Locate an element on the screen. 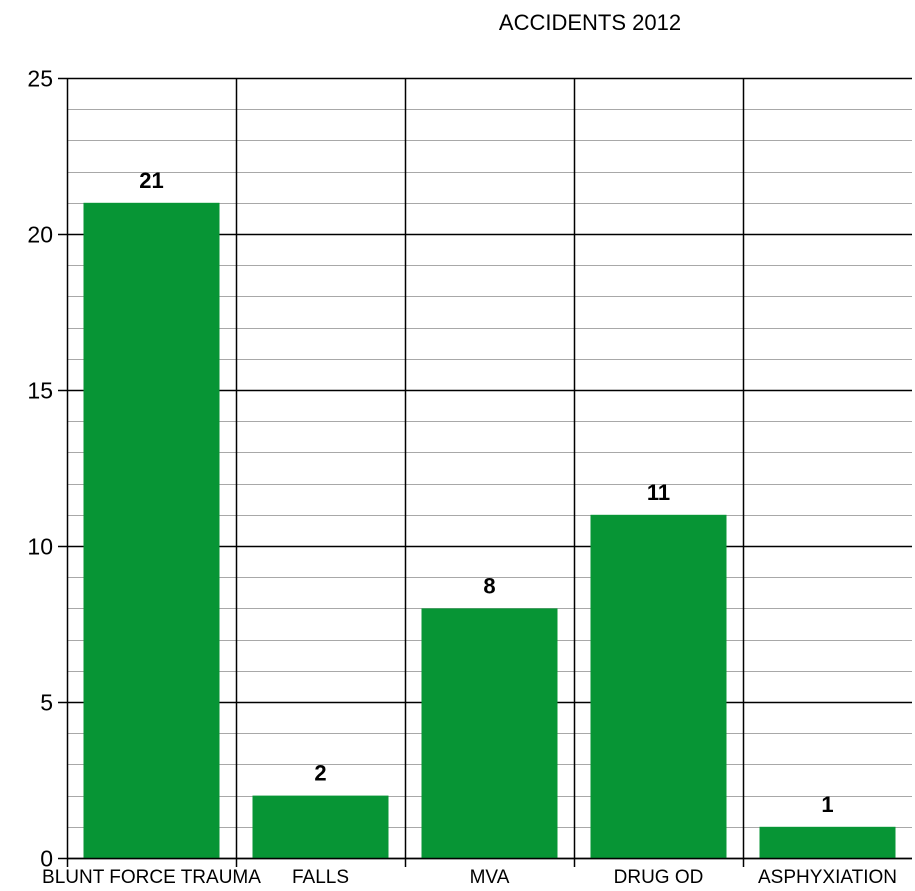 The width and height of the screenshot is (915, 891). bar-value-label: 1 is located at coordinates (827, 804).